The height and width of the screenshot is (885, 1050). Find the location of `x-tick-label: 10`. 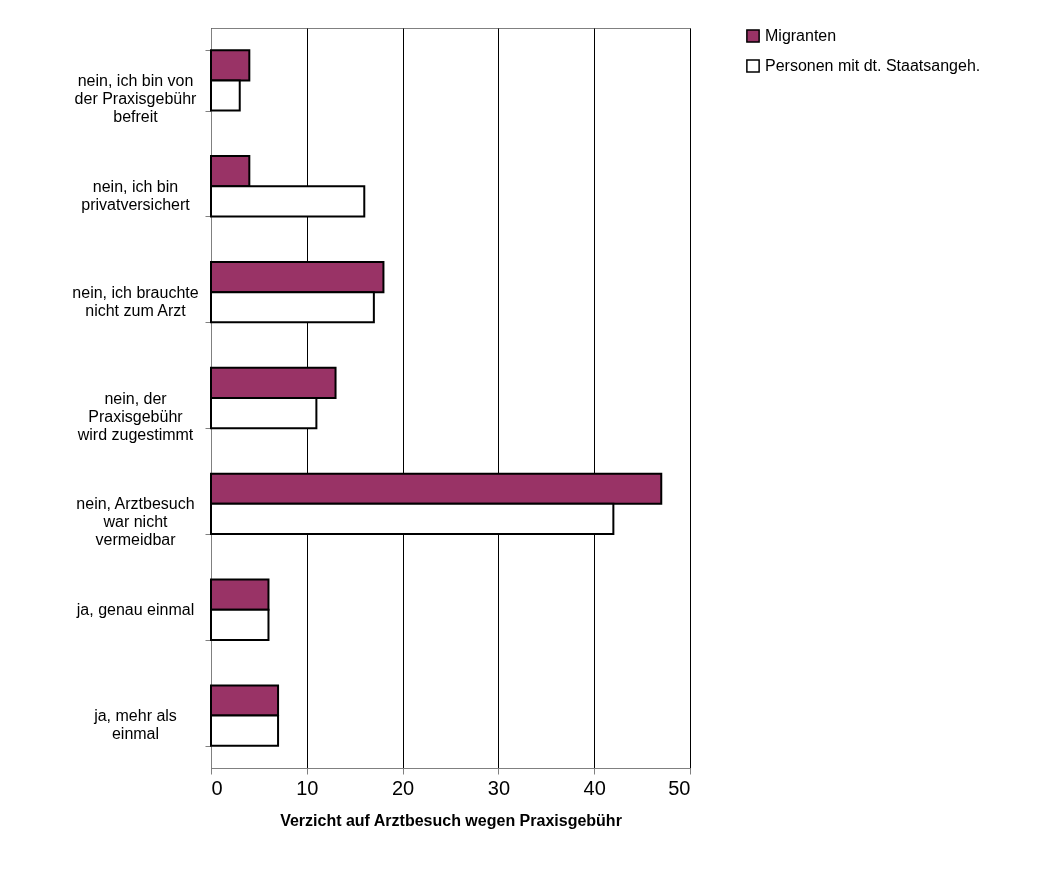

x-tick-label: 10 is located at coordinates (307, 787).